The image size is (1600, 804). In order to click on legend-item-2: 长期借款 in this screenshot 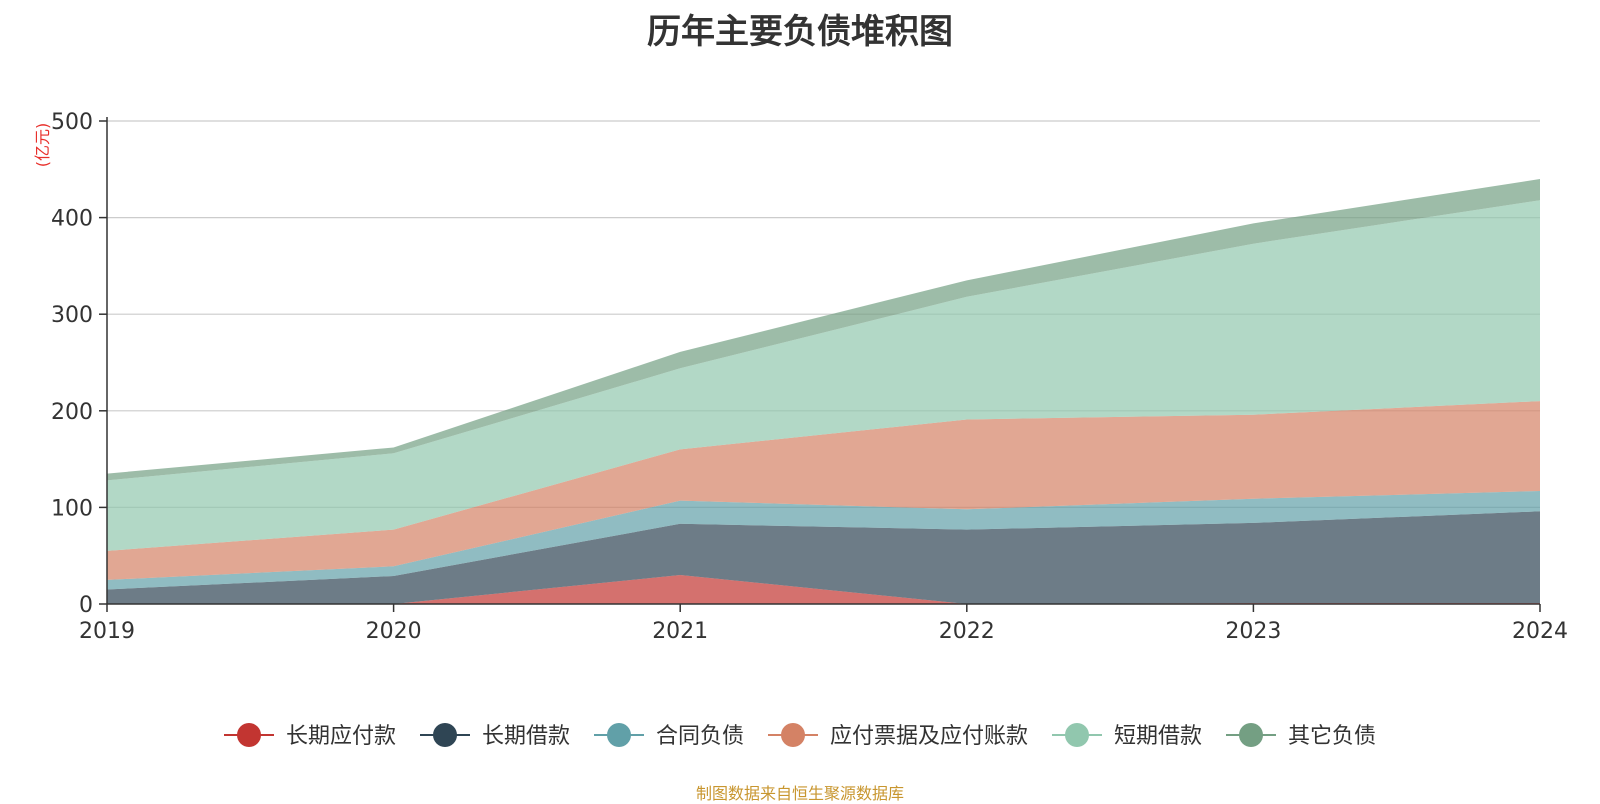, I will do `click(495, 736)`.